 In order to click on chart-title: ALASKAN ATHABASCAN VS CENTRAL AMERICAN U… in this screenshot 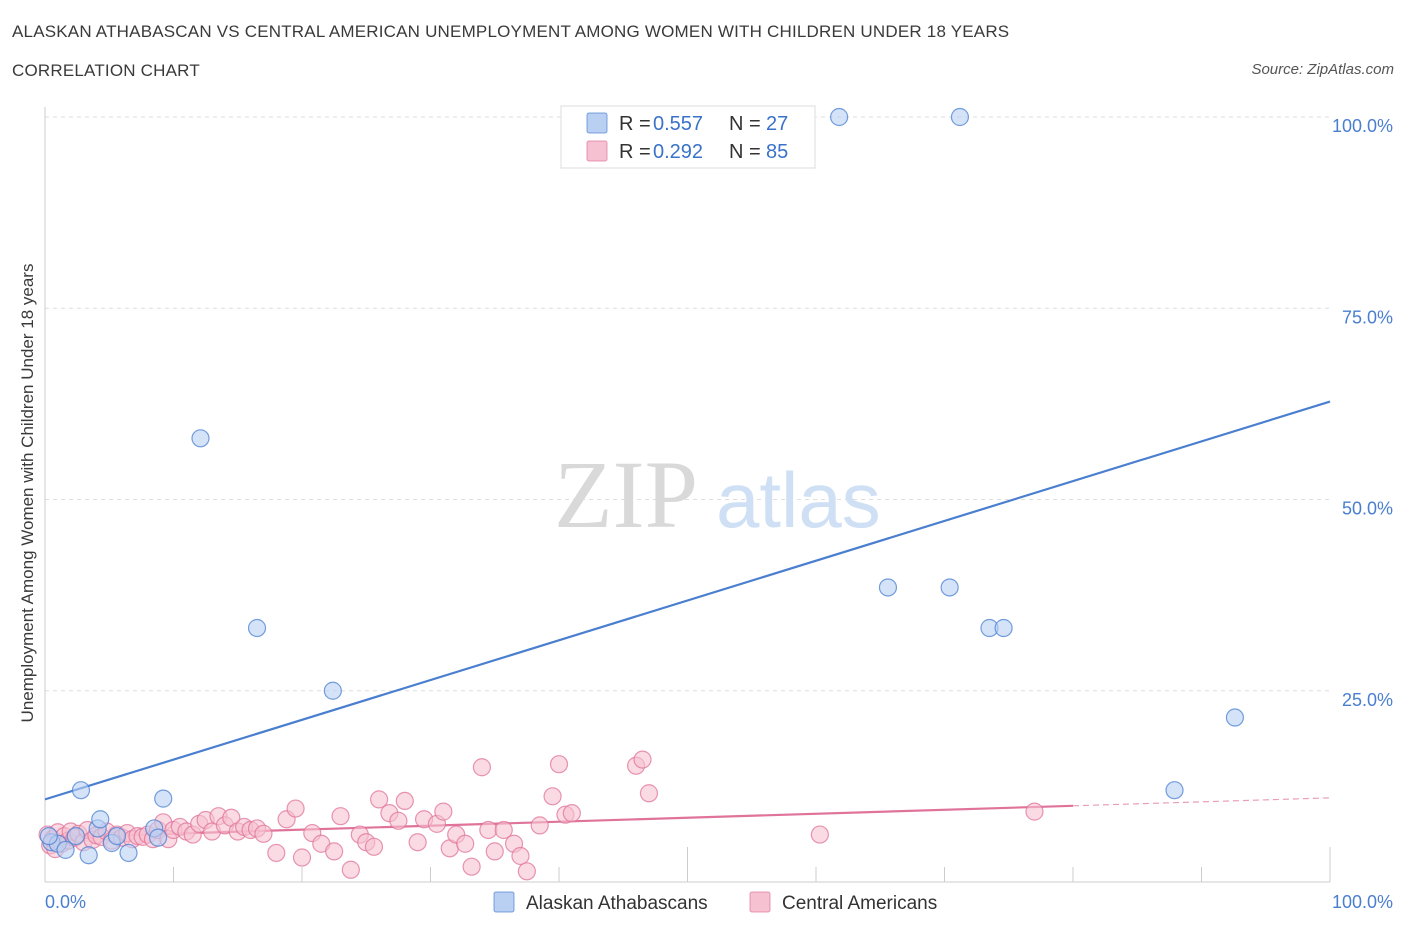, I will do `click(511, 31)`.